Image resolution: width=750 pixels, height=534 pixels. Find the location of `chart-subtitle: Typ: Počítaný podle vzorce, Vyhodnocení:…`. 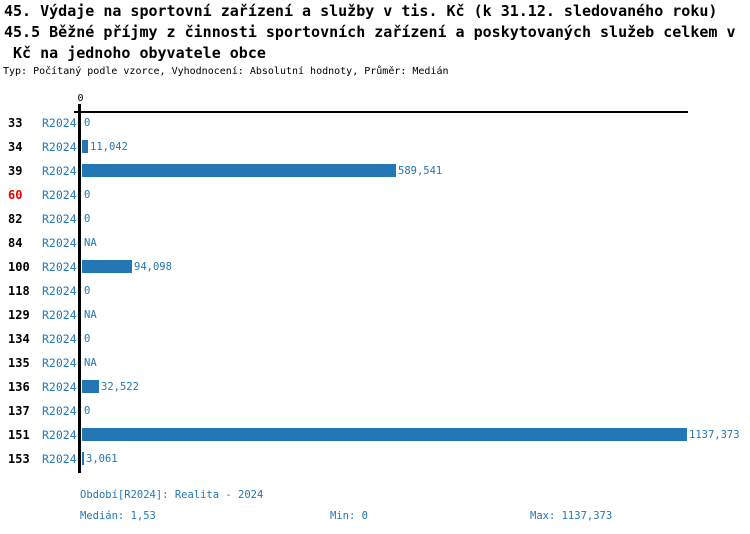

chart-subtitle: Typ: Počítaný podle vzorce, Vyhodnocení:… is located at coordinates (226, 71).